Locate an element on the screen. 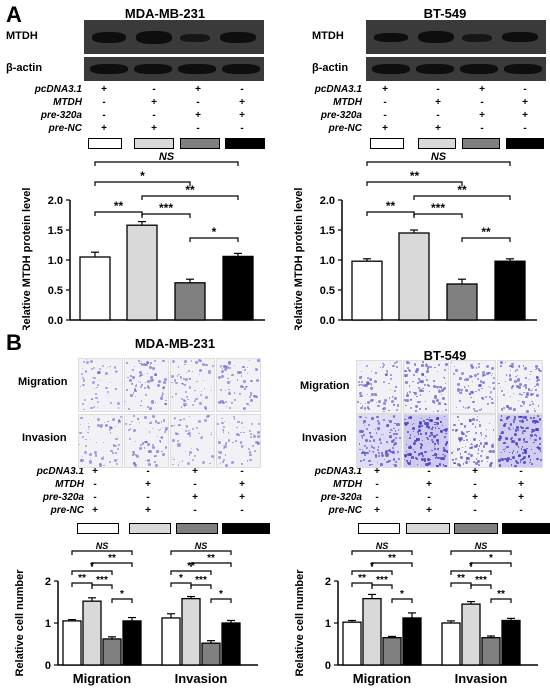  right-cell-title: BT-549 is located at coordinates (445, 13).